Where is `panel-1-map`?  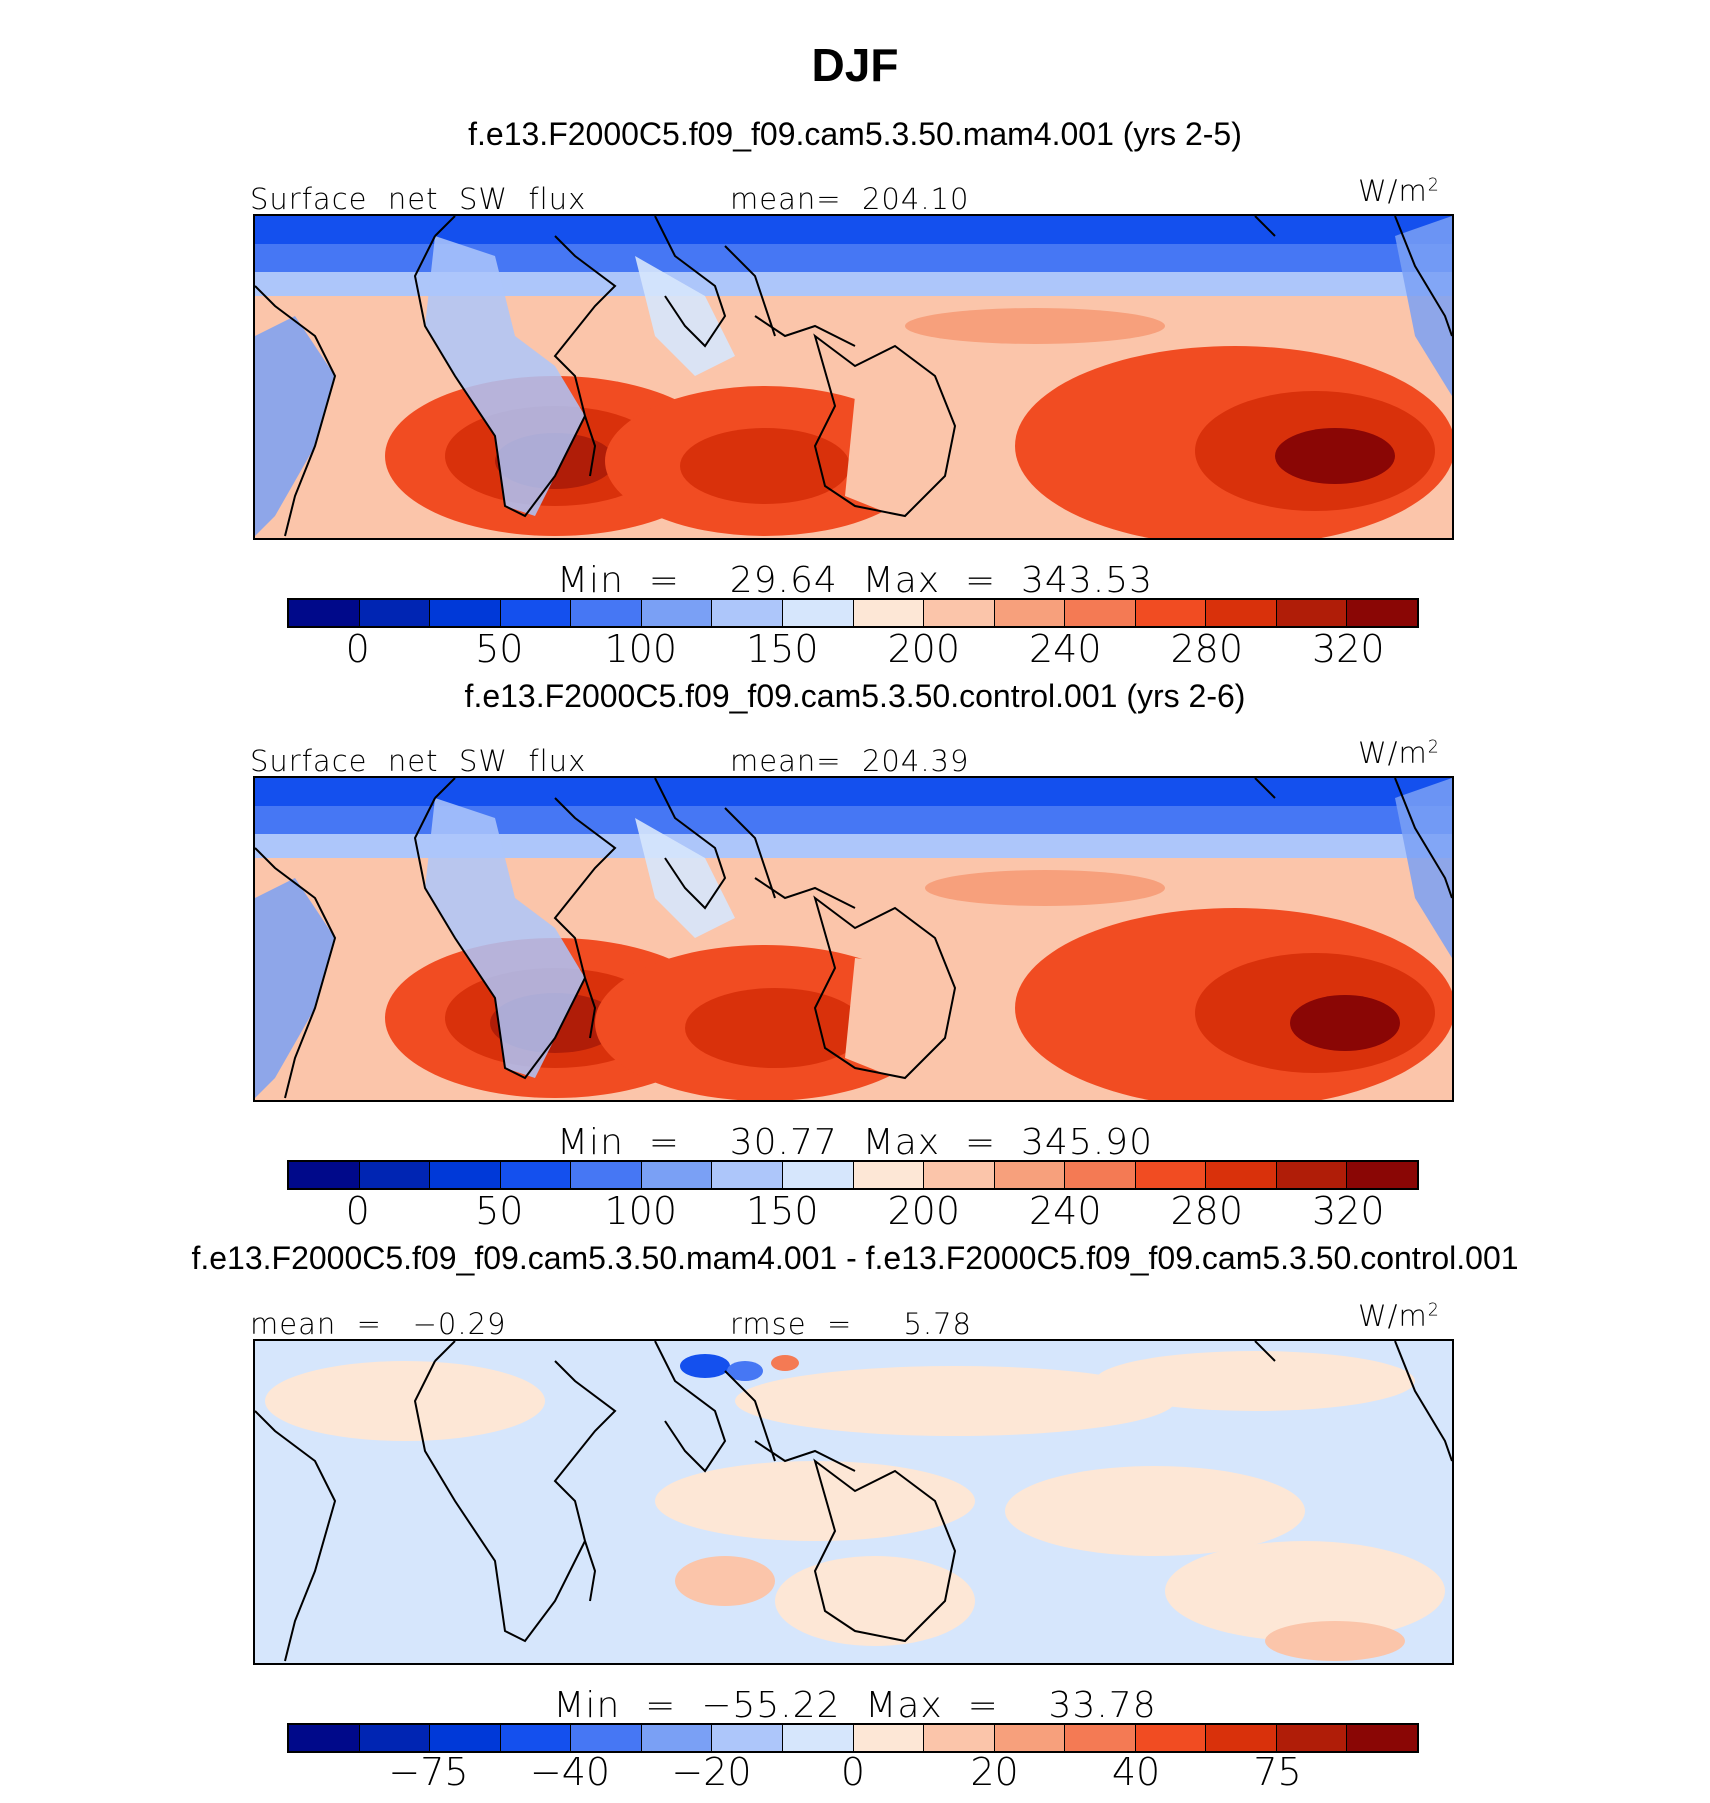 panel-1-map is located at coordinates (853, 377).